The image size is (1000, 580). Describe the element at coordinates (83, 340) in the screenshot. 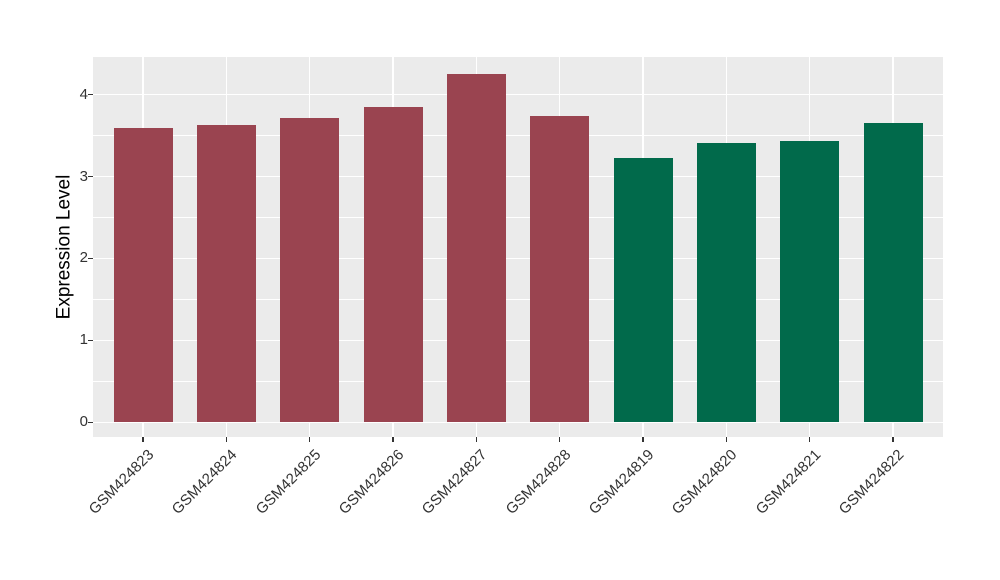

I see `y-tick-label: 1` at that location.